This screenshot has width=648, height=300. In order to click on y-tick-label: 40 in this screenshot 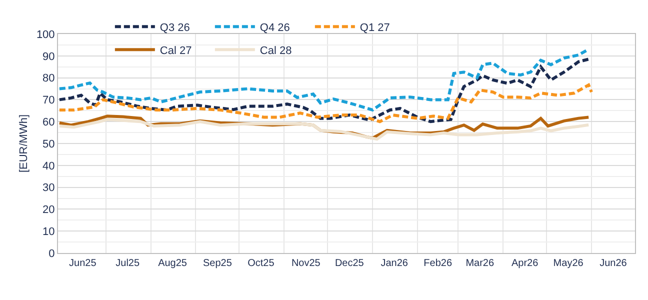, I will do `click(48, 166)`.